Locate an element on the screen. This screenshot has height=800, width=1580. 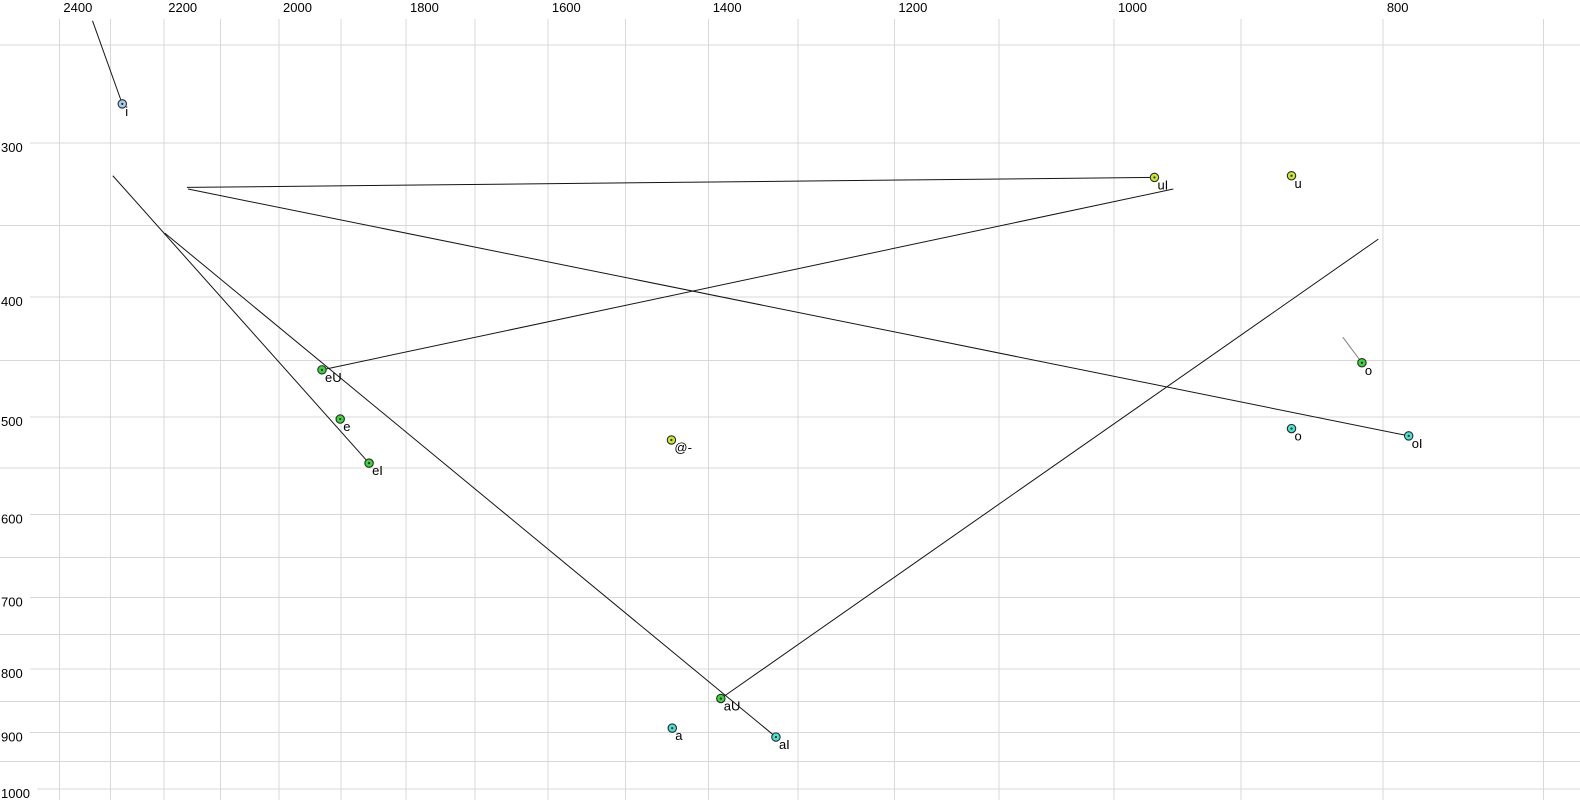
x-tick-1800: 1800 is located at coordinates (424, 7).